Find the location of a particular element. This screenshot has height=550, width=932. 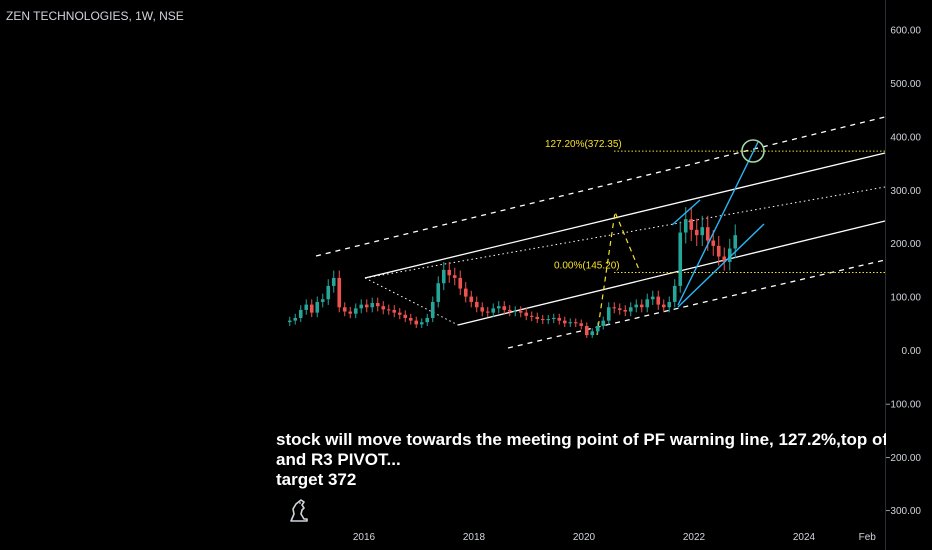

pf-median-line is located at coordinates (625, 232).